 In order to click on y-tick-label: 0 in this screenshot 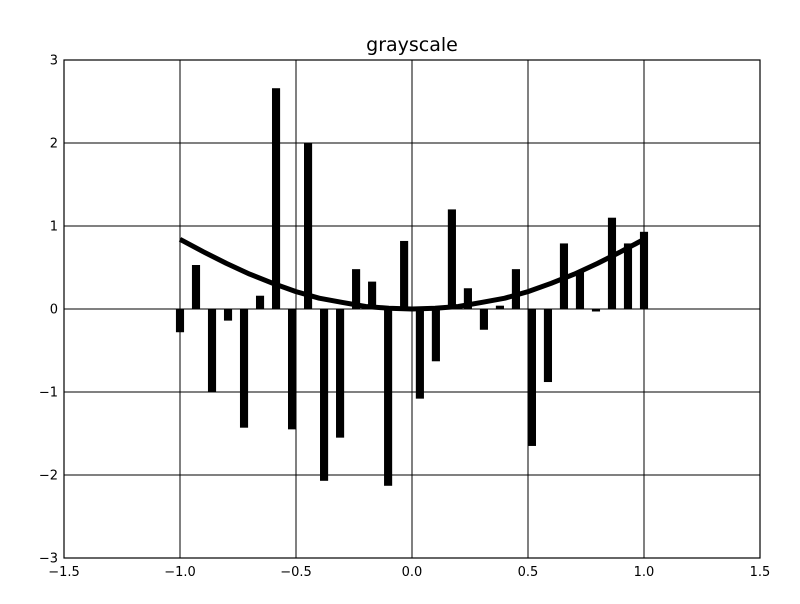, I will do `click(54, 310)`.